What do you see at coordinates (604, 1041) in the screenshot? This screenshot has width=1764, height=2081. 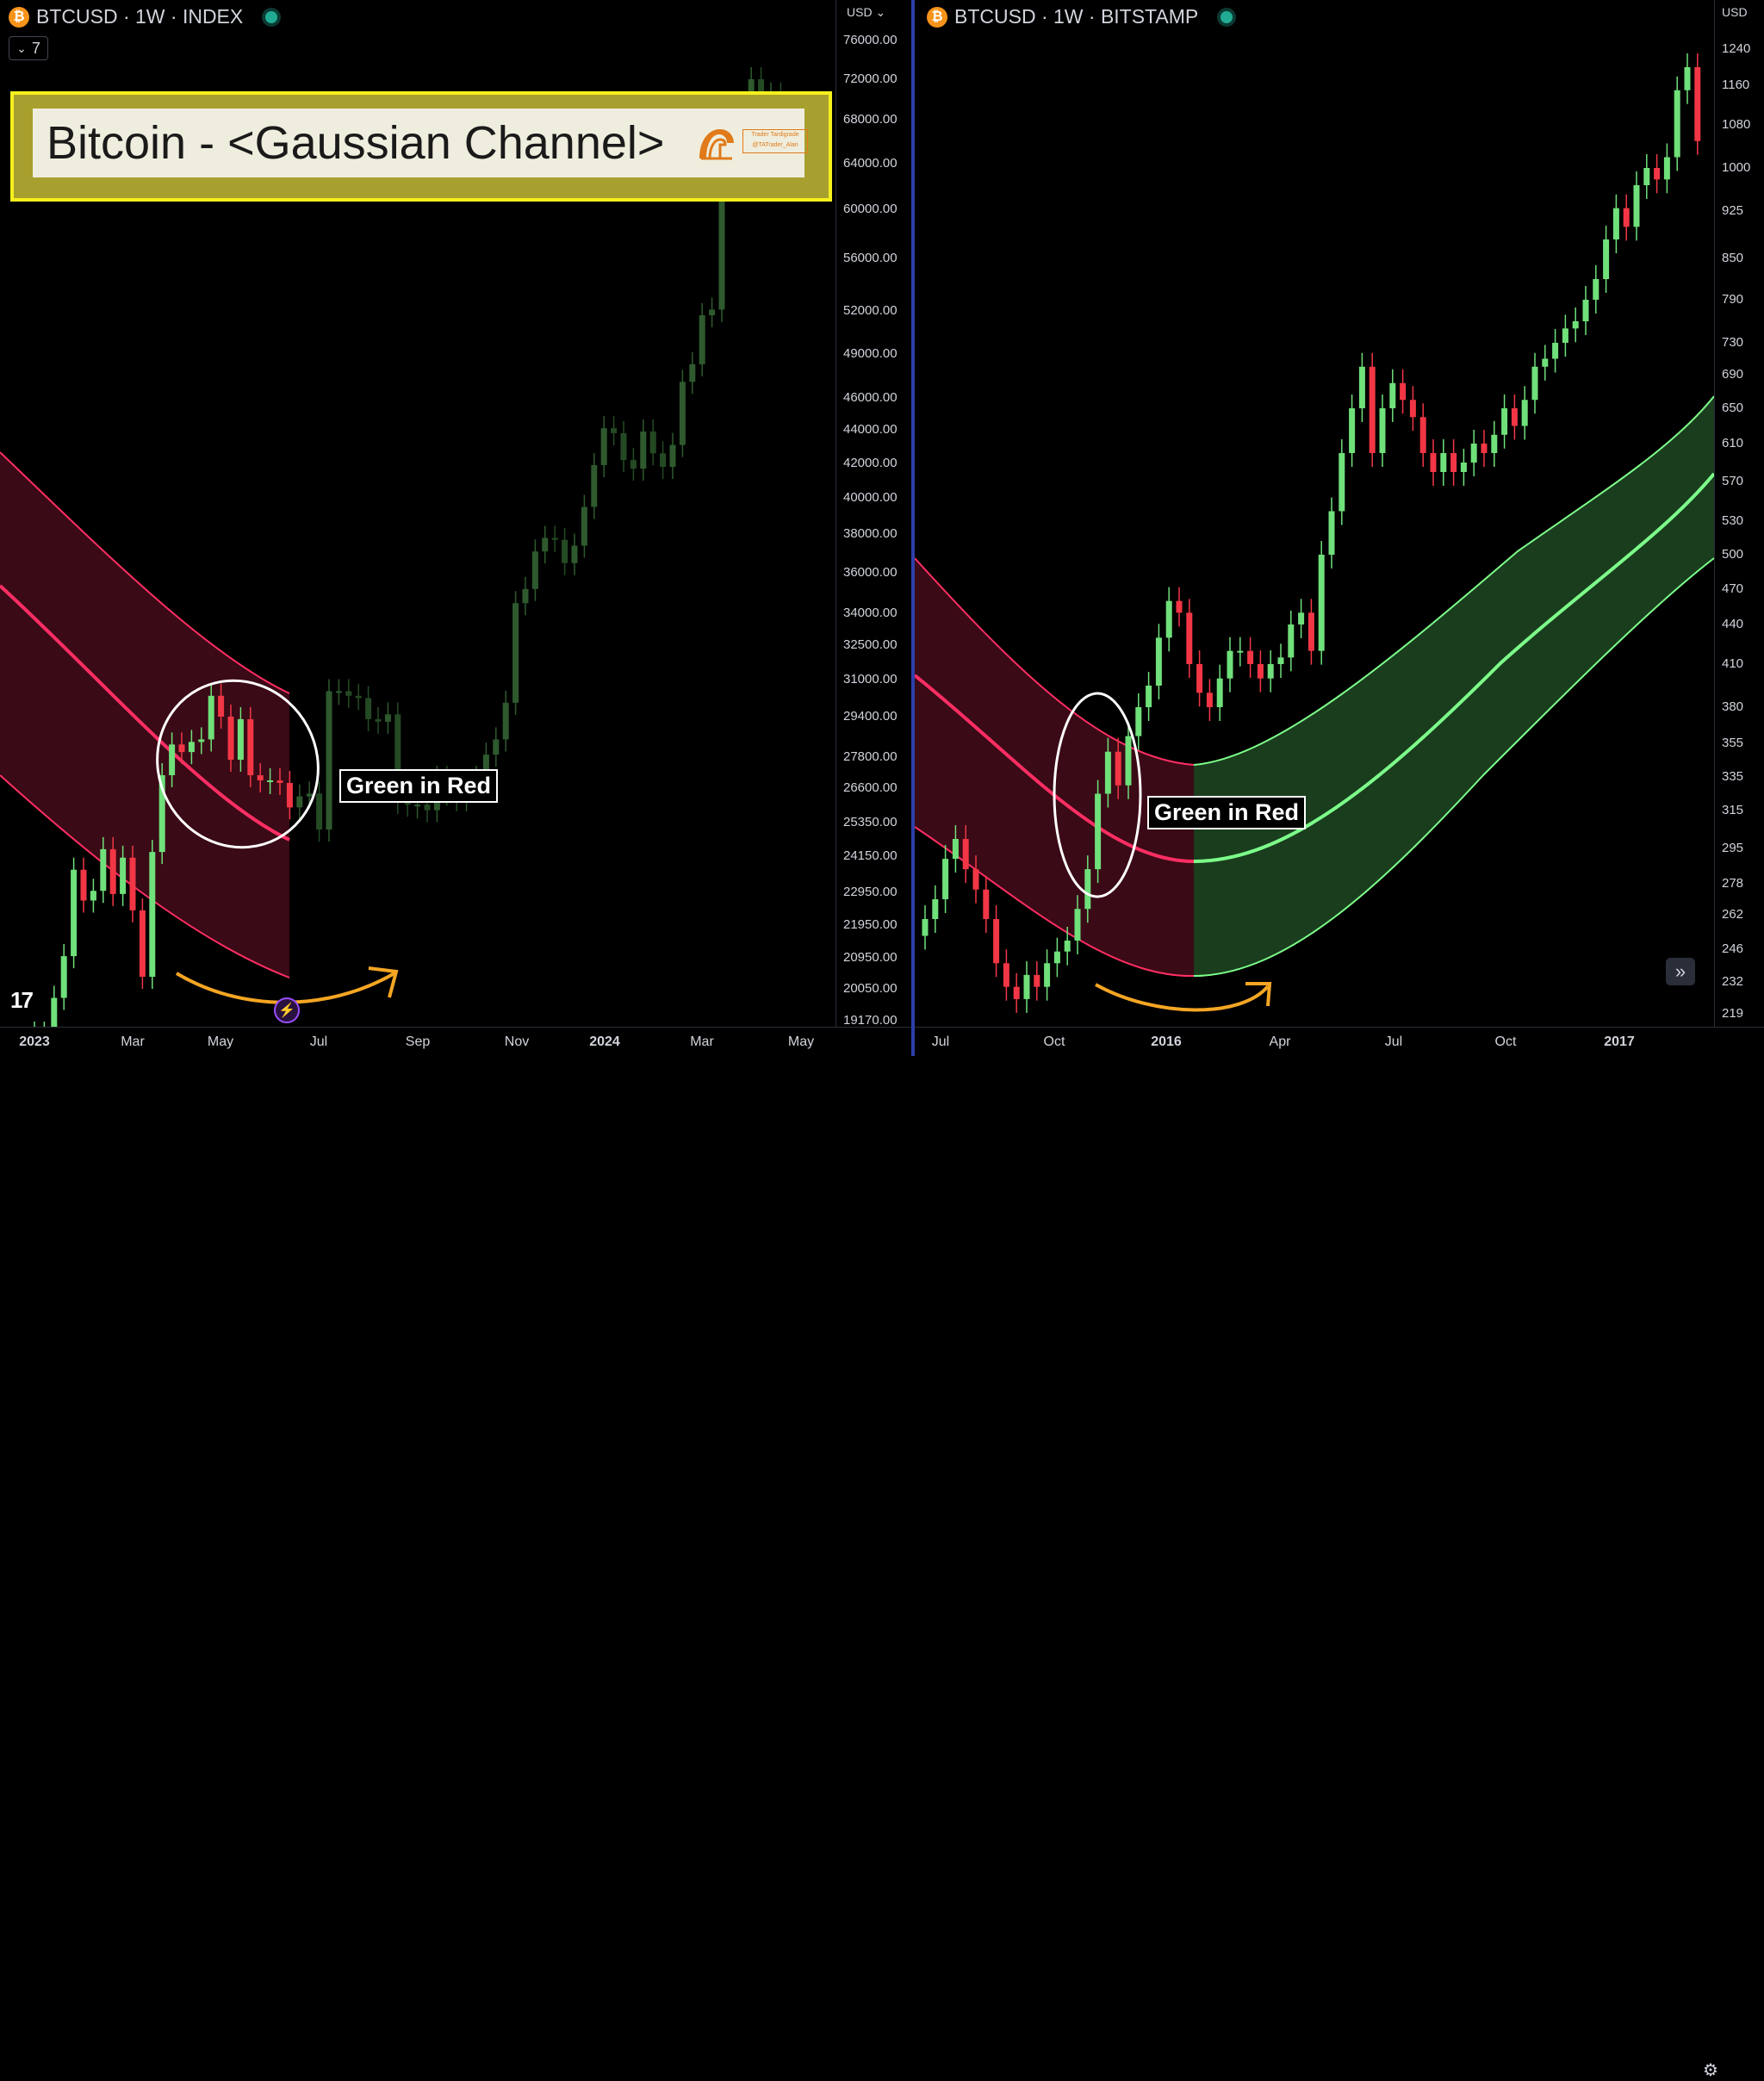 I see `left-time-label: 2024` at bounding box center [604, 1041].